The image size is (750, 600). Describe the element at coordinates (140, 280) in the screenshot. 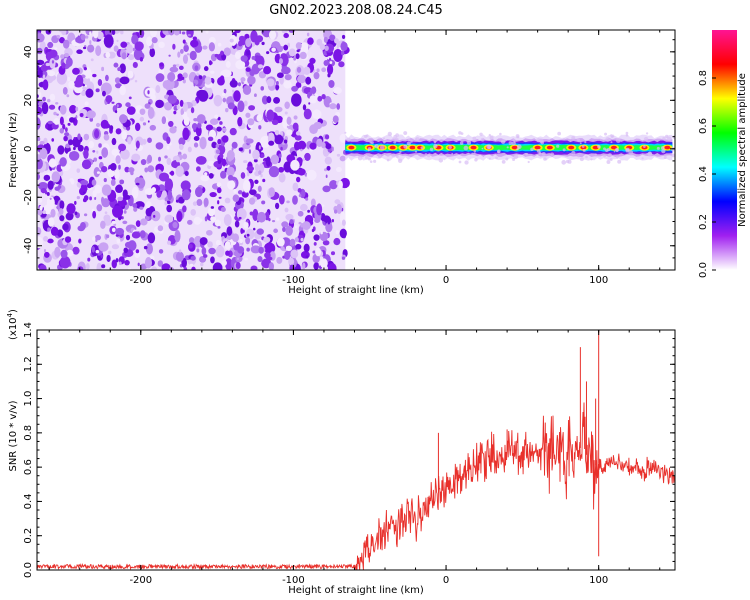

I see `spectrogram-x-tick-label: -200` at that location.